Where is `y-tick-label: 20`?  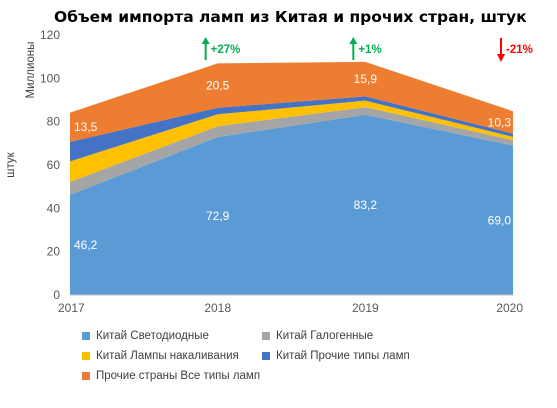 y-tick-label: 20 is located at coordinates (54, 252).